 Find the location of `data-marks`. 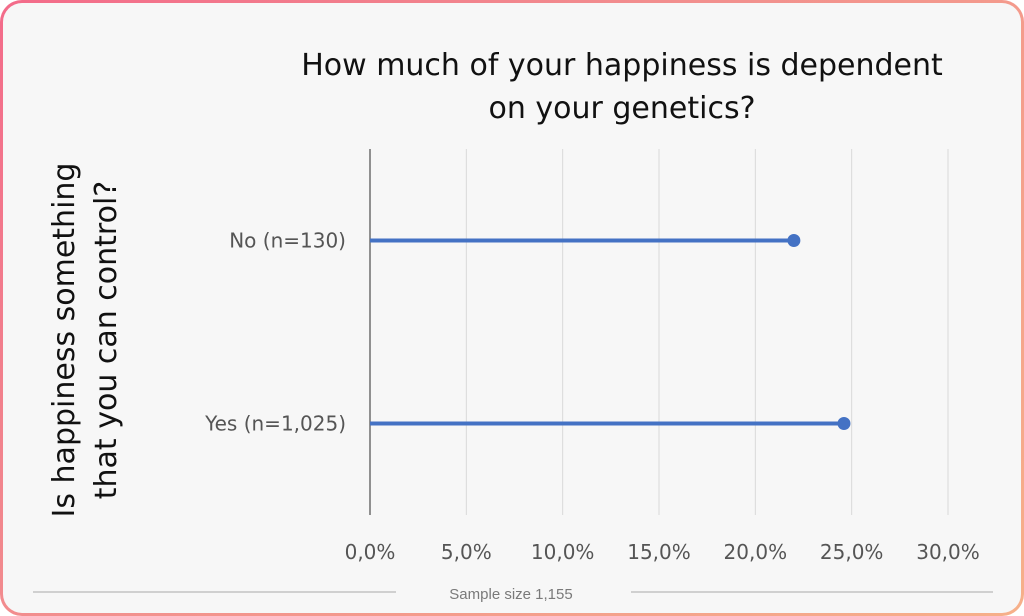

data-marks is located at coordinates (610, 332).